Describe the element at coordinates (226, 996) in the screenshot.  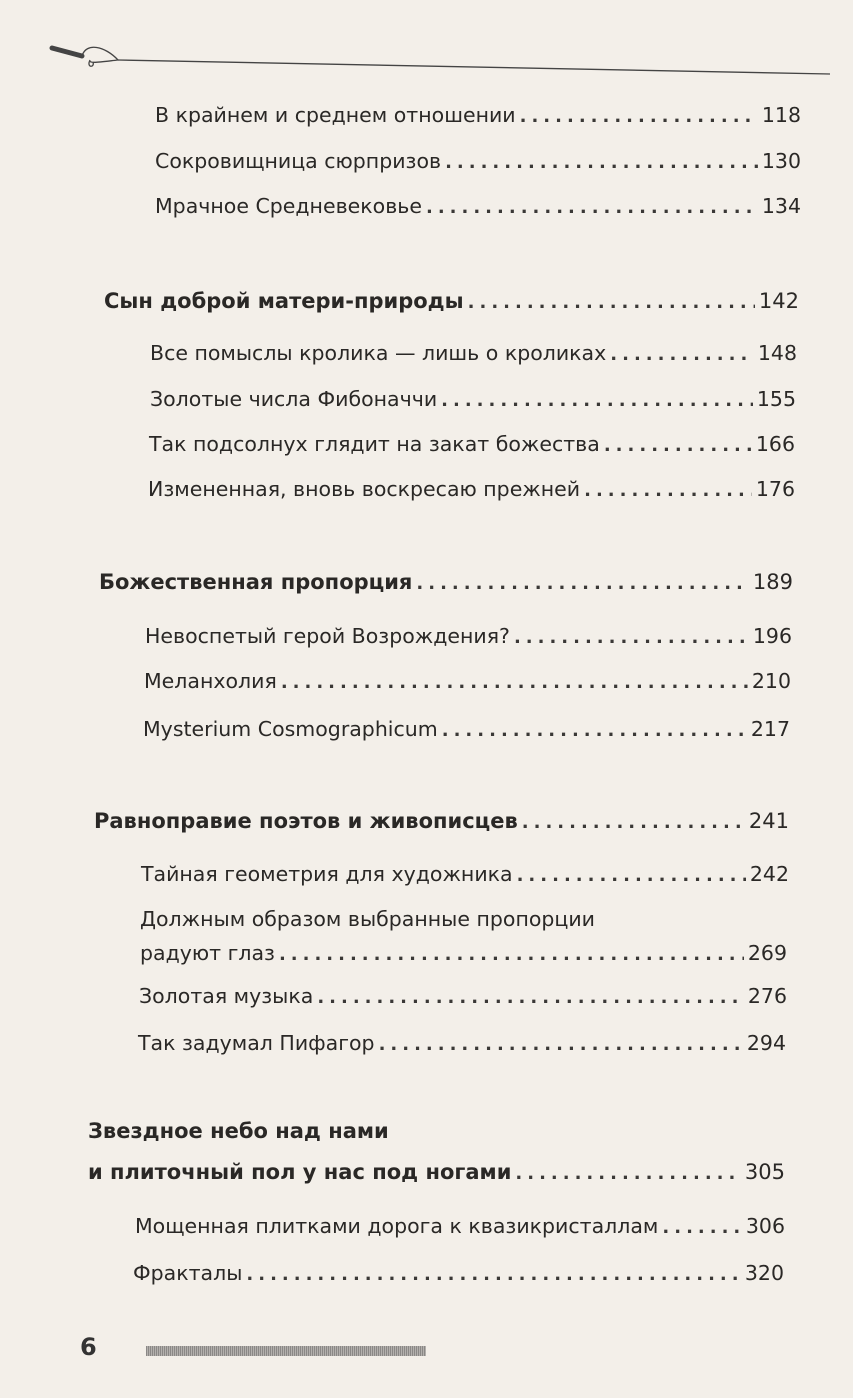
I see `toc-entry-title: Золотая музыка` at that location.